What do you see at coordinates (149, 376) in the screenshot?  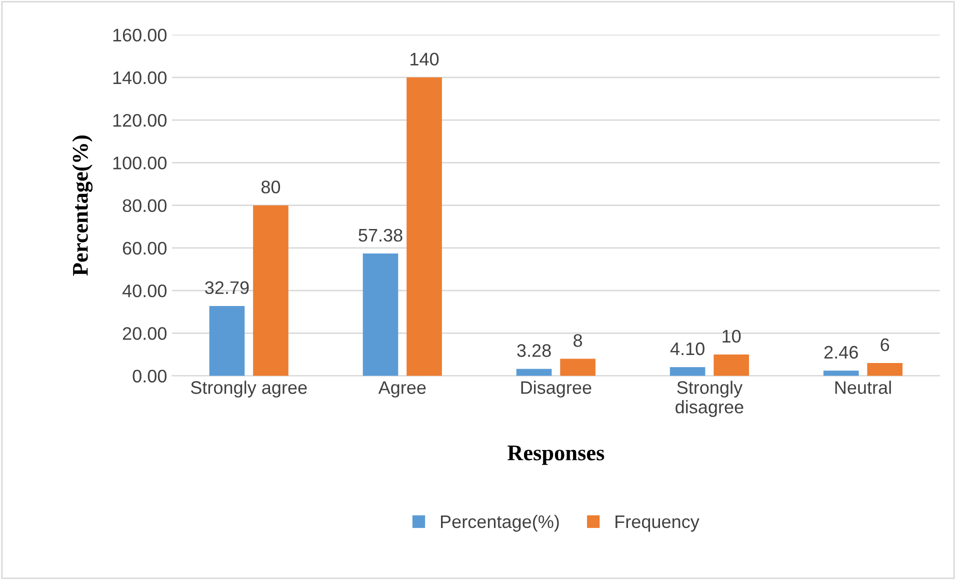 I see `y-tick-label: 0.00` at bounding box center [149, 376].